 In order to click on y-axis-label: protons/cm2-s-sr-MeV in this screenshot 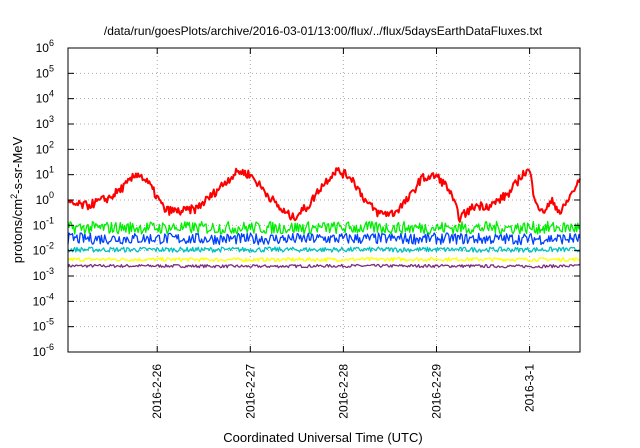, I will do `click(17, 199)`.